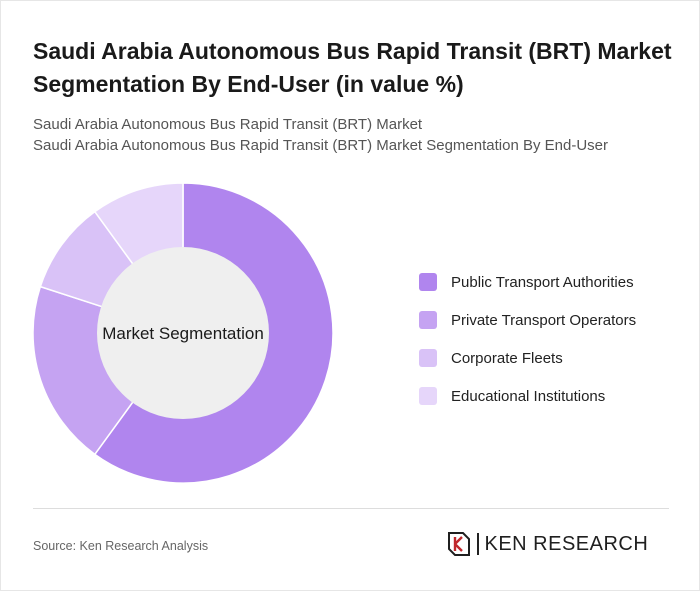  I want to click on source-note: Source: Ken Research Analysis, so click(121, 546).